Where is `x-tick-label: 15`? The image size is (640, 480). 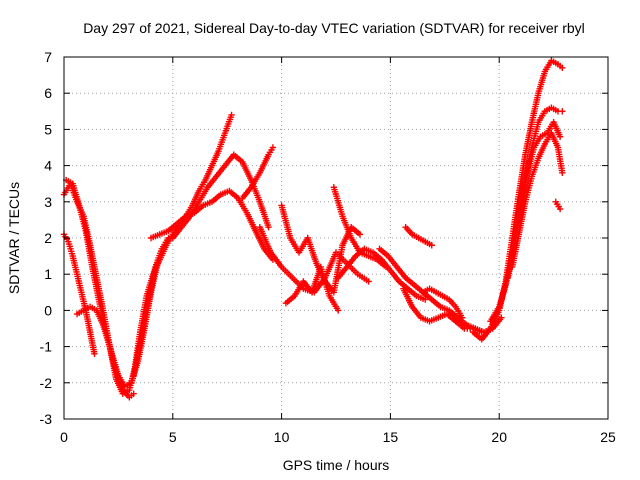 x-tick-label: 15 is located at coordinates (391, 437).